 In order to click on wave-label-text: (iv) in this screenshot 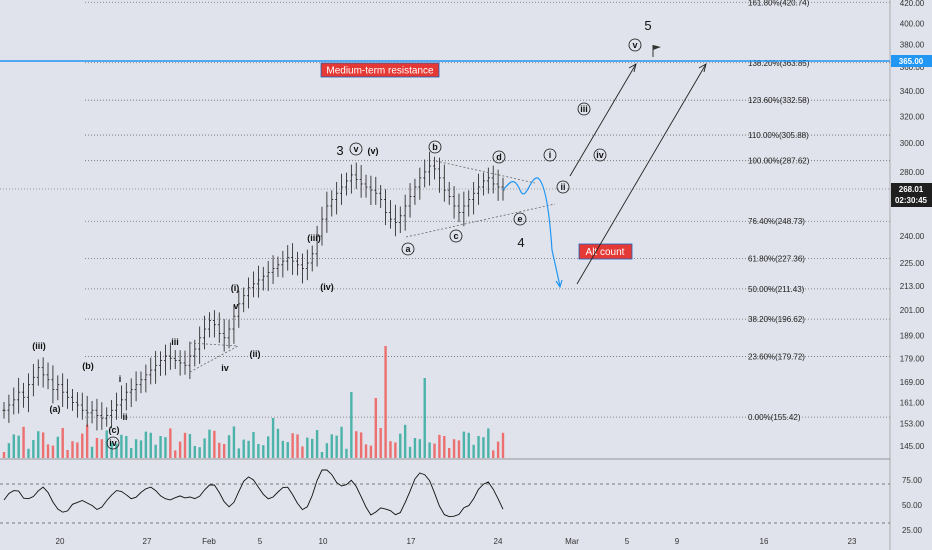, I will do `click(327, 287)`.